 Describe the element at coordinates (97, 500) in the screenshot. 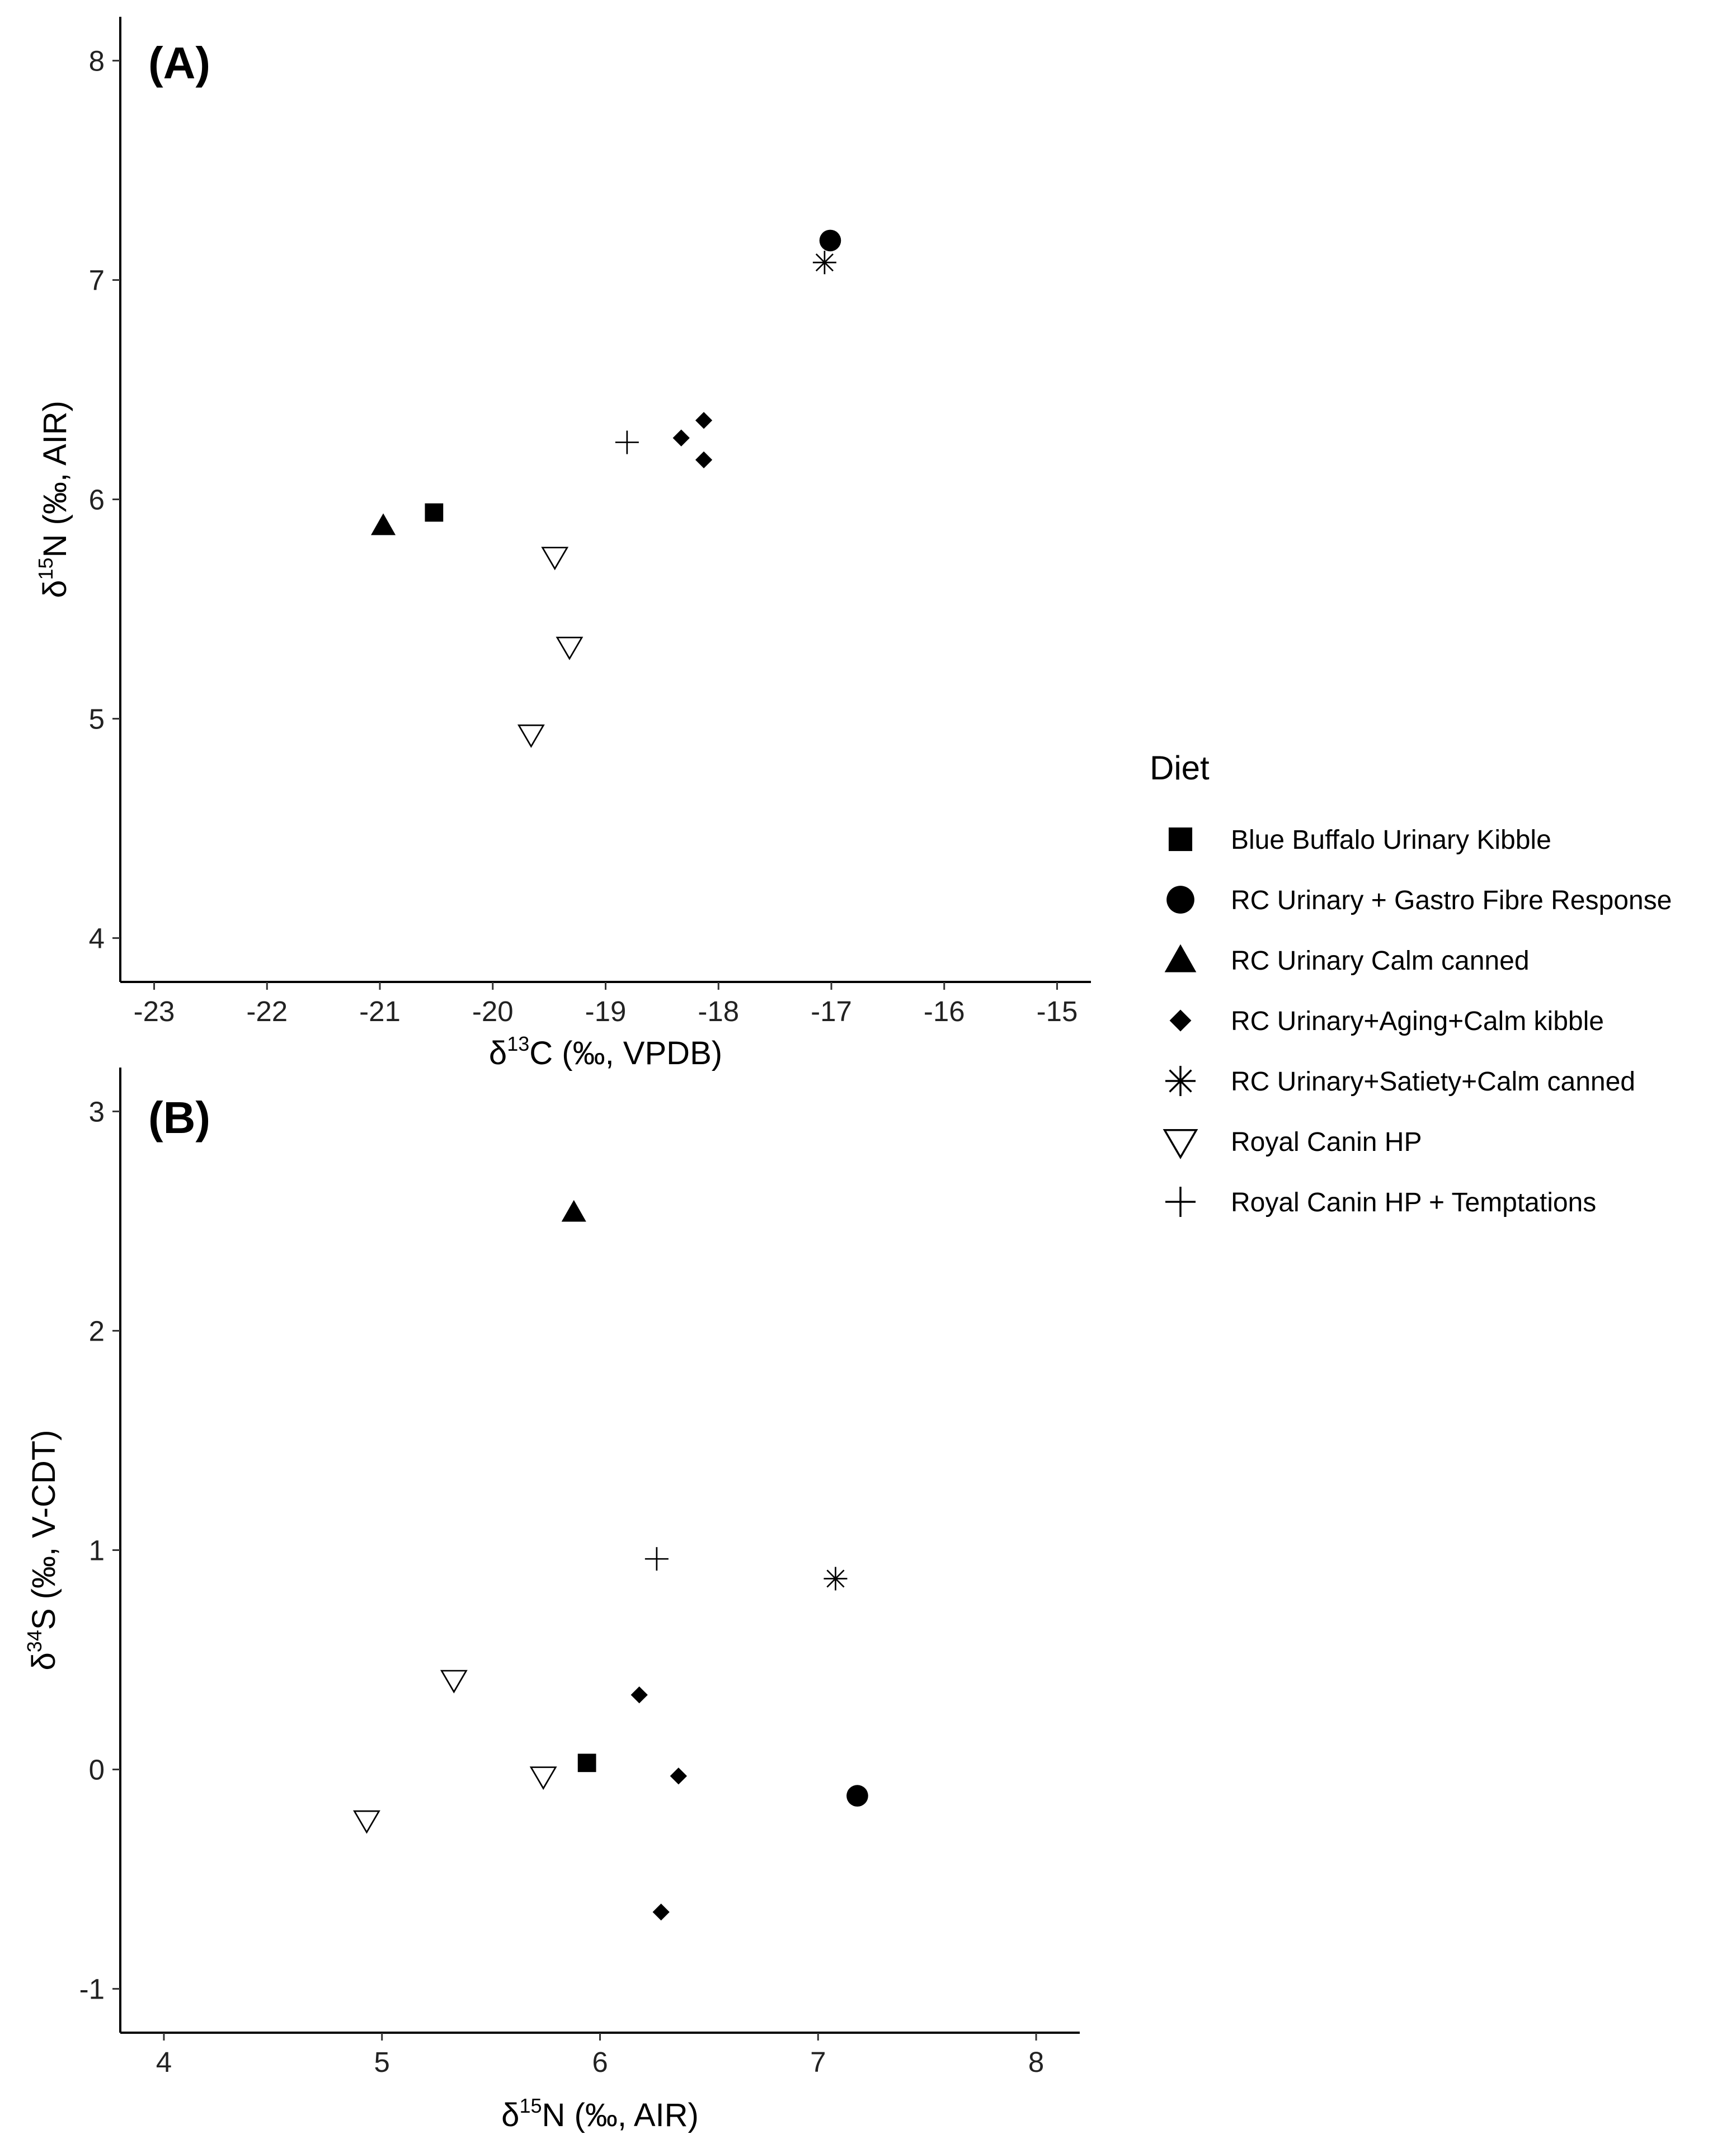

I see `y-tick-label: 6` at that location.